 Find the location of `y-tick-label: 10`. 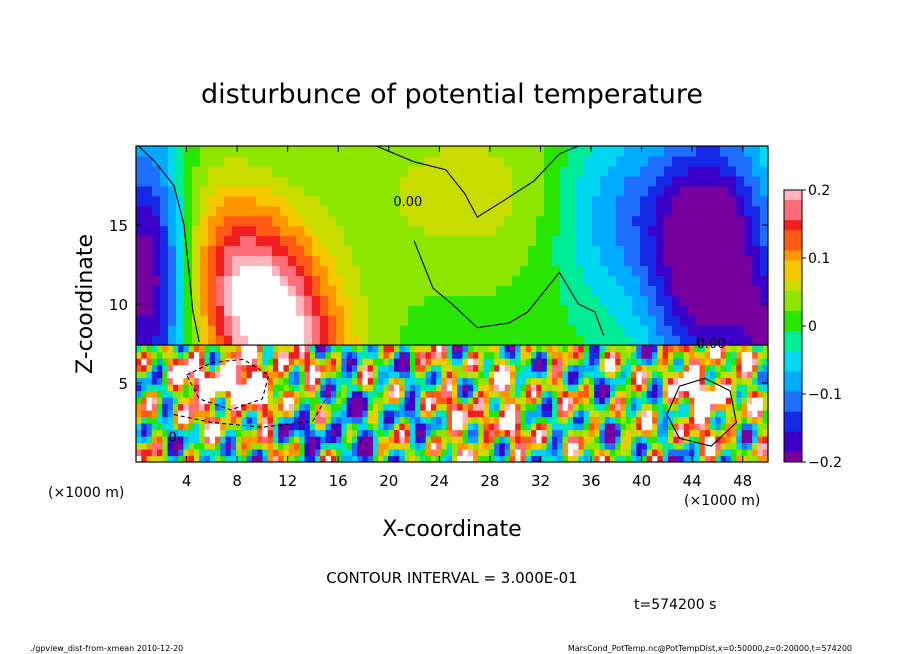

y-tick-label: 10 is located at coordinates (118, 305).